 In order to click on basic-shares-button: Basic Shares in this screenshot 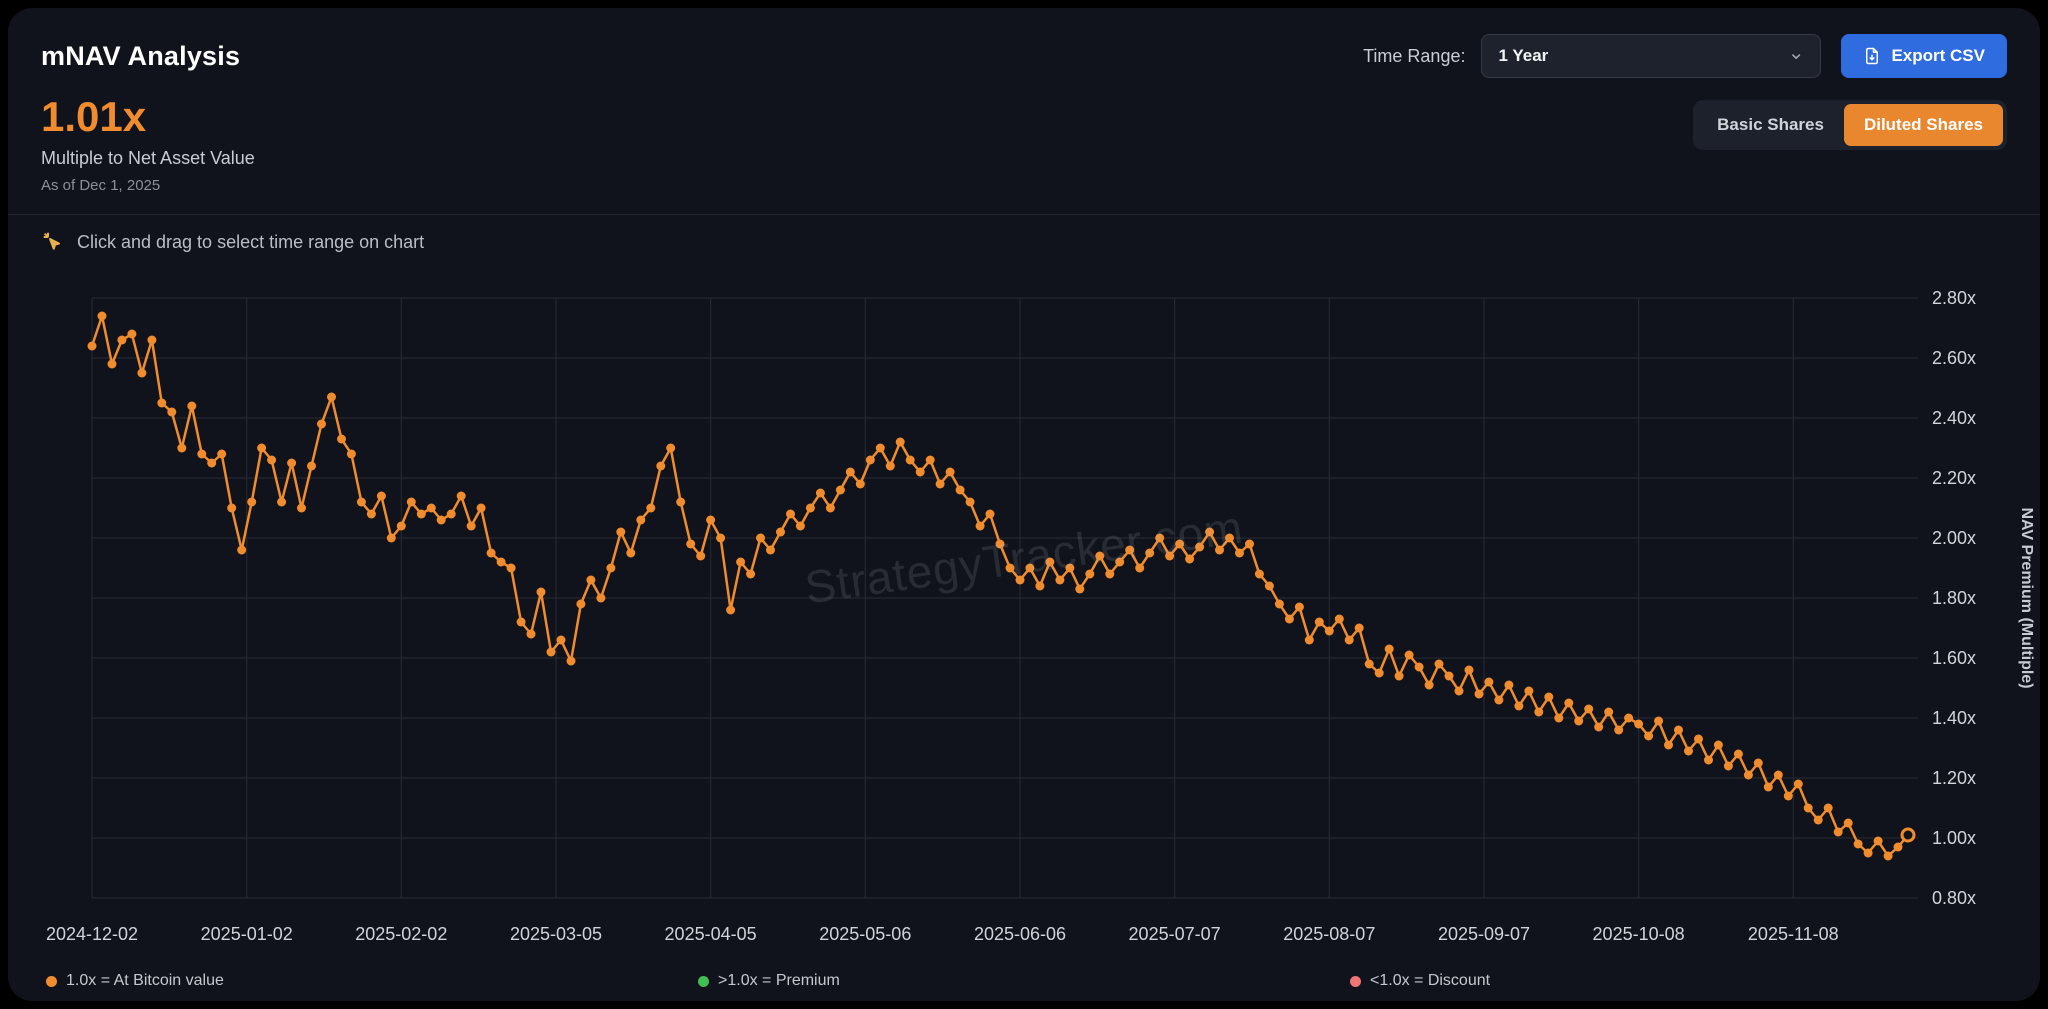, I will do `click(1770, 125)`.